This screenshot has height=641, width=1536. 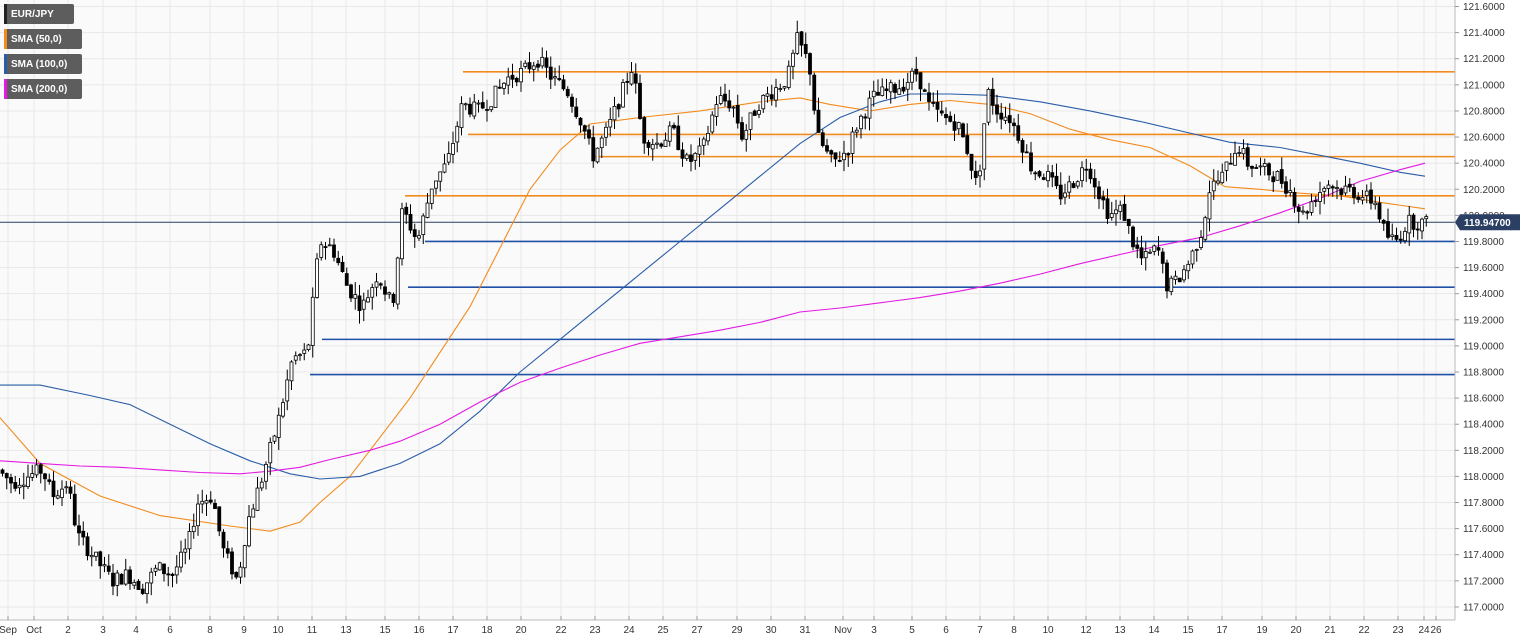 What do you see at coordinates (39, 14) in the screenshot?
I see `legend-item-pair: EUR/JPY` at bounding box center [39, 14].